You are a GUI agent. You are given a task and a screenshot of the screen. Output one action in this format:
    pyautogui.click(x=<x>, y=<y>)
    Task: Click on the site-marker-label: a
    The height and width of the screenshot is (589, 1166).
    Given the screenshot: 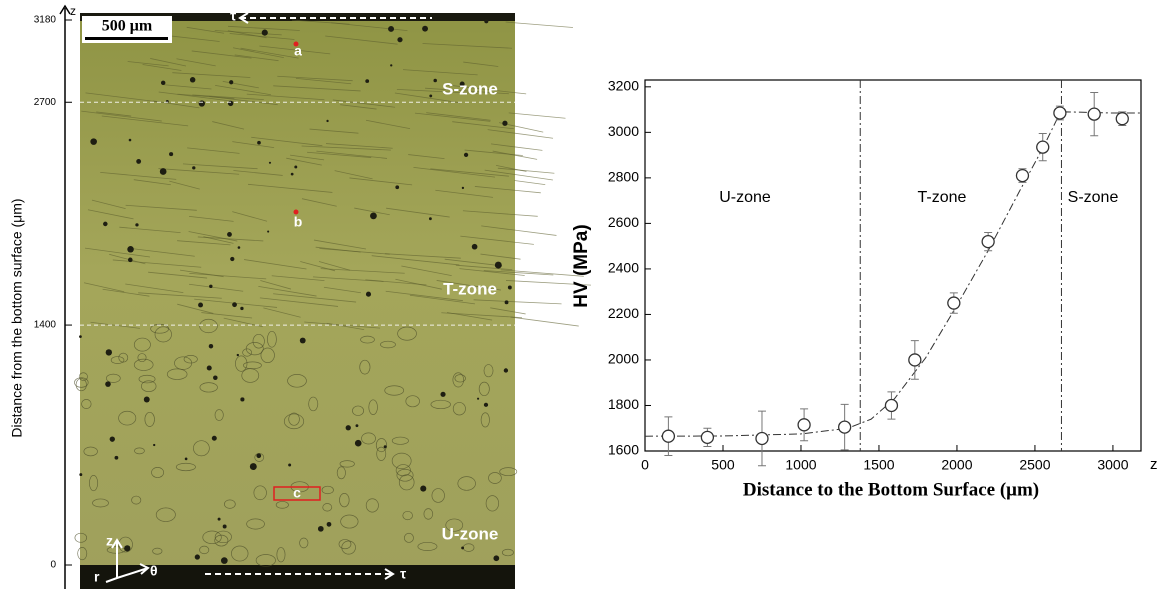 What is the action you would take?
    pyautogui.click(x=298, y=51)
    